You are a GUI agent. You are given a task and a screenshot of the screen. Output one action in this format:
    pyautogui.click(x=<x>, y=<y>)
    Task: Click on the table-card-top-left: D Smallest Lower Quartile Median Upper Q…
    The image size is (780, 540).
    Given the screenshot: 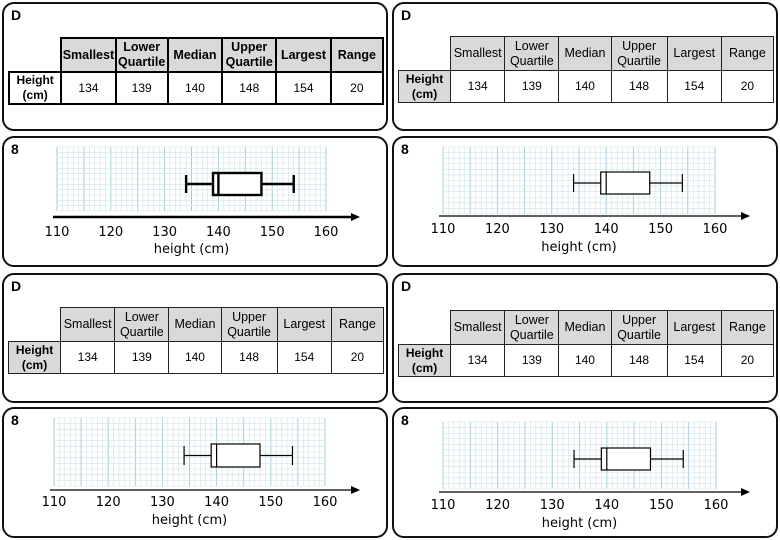 What is the action you would take?
    pyautogui.click(x=195, y=66)
    